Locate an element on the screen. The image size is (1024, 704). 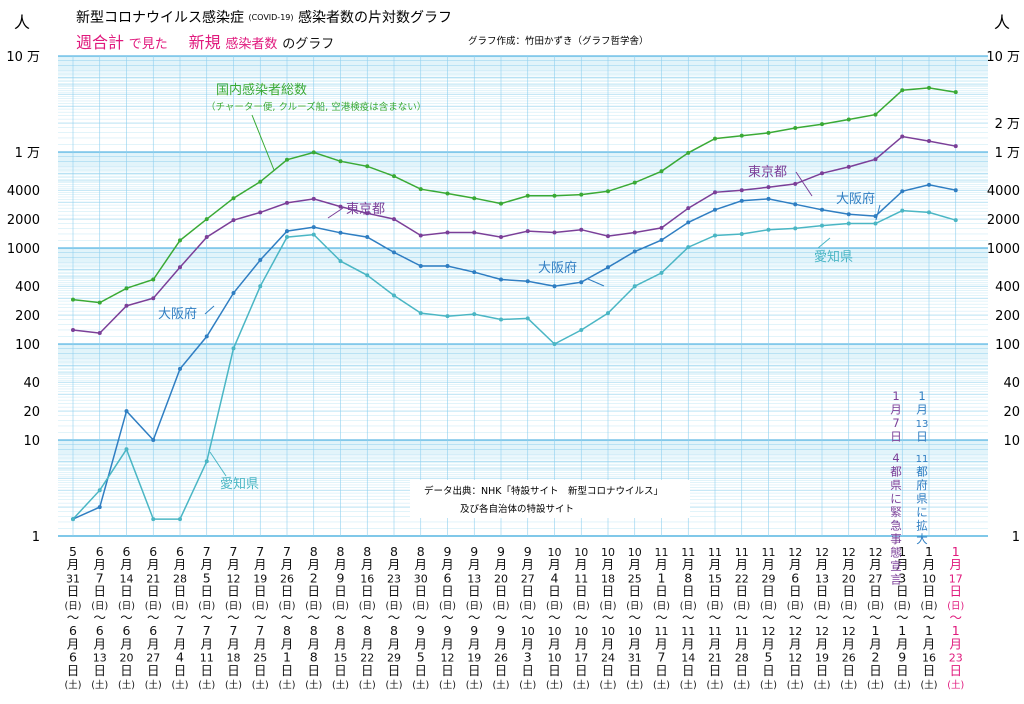
x-tick-label-20-6: 10 is located at coordinates (608, 631).